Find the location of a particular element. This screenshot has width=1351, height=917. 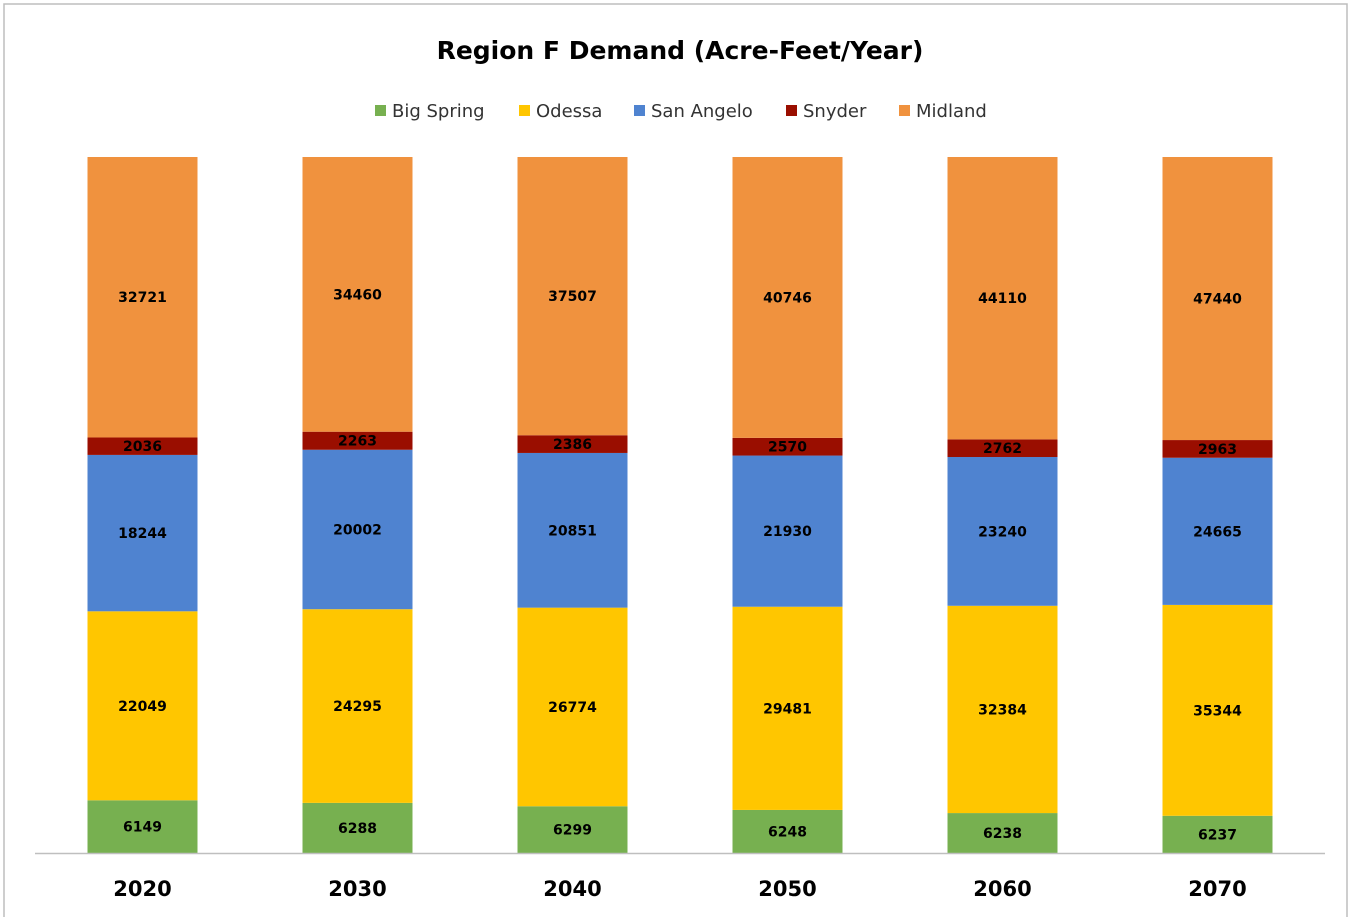

data-label: 21930 is located at coordinates (787, 532).